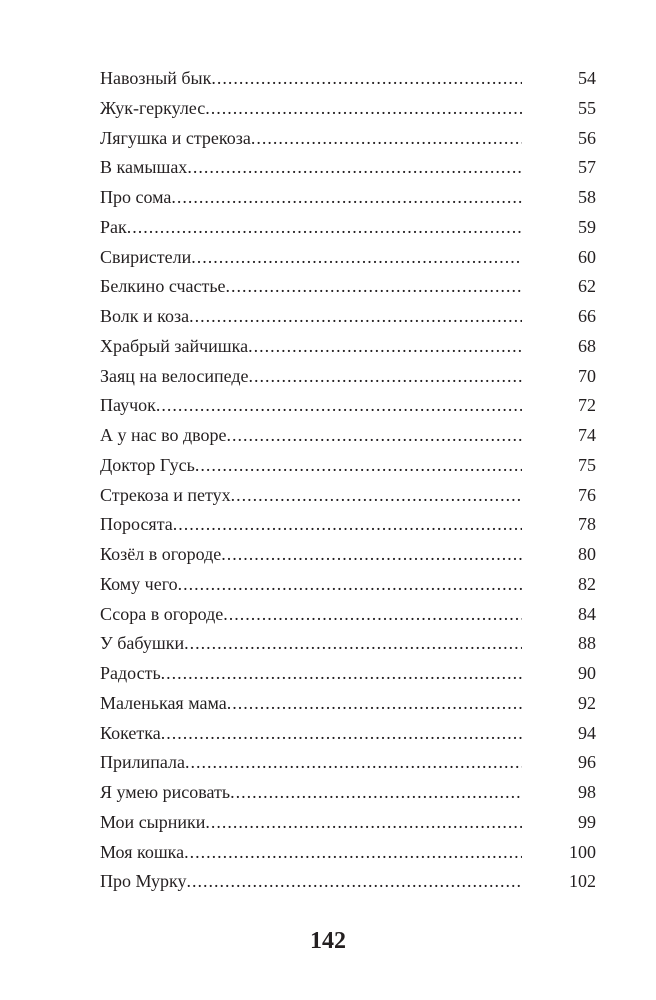 This screenshot has width=656, height=1000. Describe the element at coordinates (130, 732) in the screenshot. I see `toc-entry-title: Кокетка` at that location.